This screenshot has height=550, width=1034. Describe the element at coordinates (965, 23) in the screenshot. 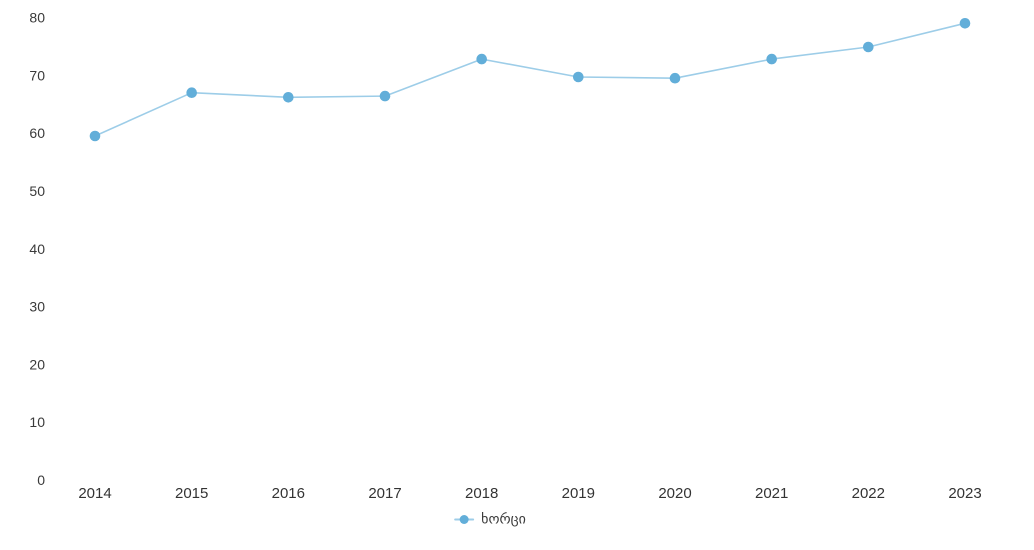

I see `data-point-2023` at that location.